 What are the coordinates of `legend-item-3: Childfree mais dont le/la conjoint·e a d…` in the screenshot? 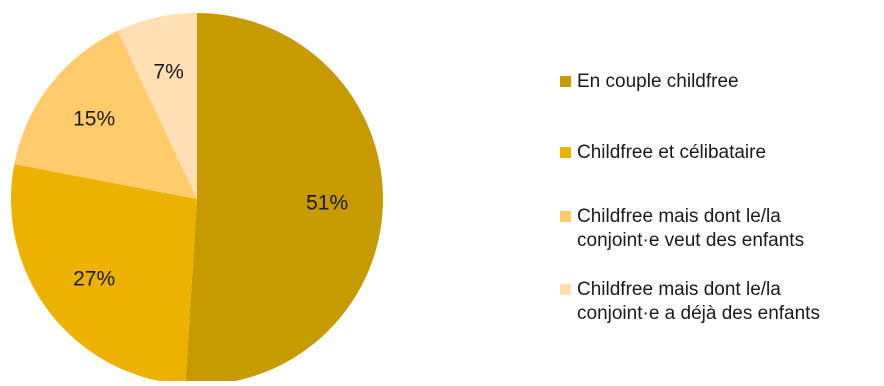 It's located at (690, 302).